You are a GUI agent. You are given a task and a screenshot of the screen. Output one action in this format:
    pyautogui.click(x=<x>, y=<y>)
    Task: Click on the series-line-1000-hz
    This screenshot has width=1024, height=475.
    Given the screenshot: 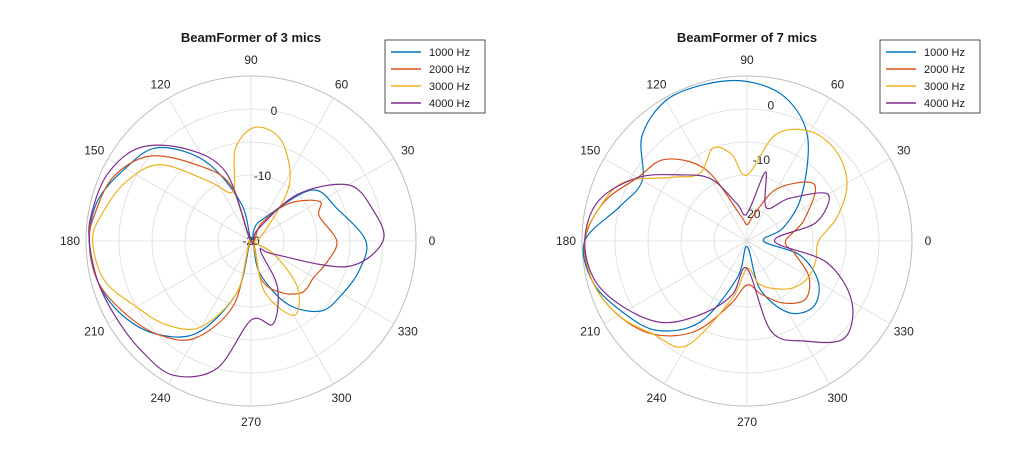 What is the action you would take?
    pyautogui.click(x=701, y=205)
    